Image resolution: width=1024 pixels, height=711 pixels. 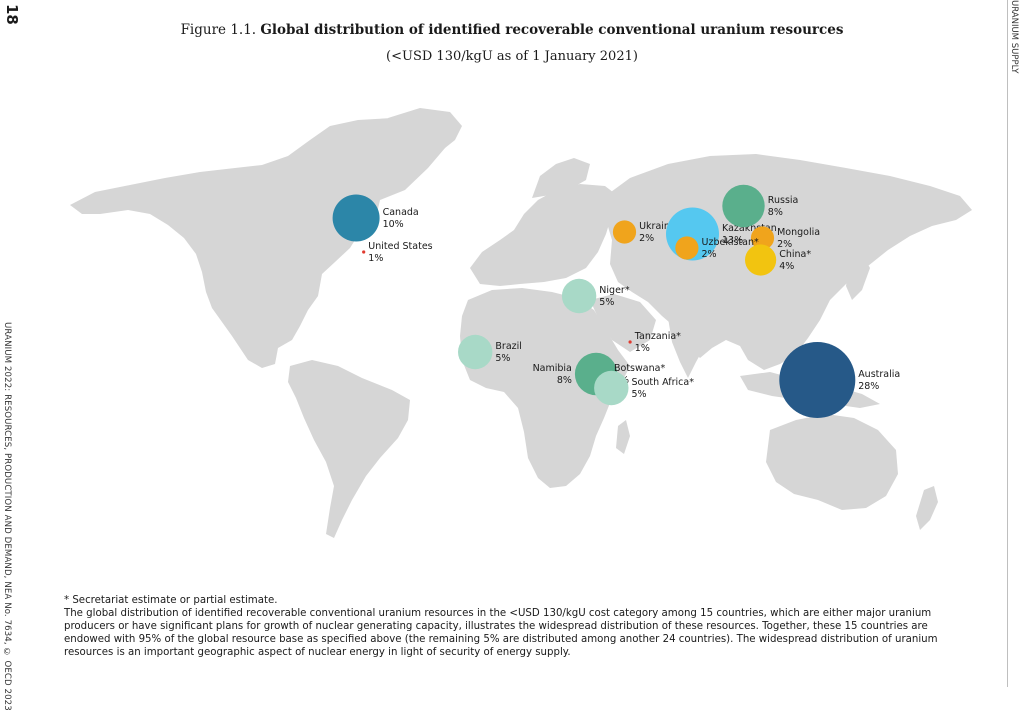 What do you see at coordinates (508, 346) in the screenshot?
I see `label-country-brazil: Brazil` at bounding box center [508, 346].